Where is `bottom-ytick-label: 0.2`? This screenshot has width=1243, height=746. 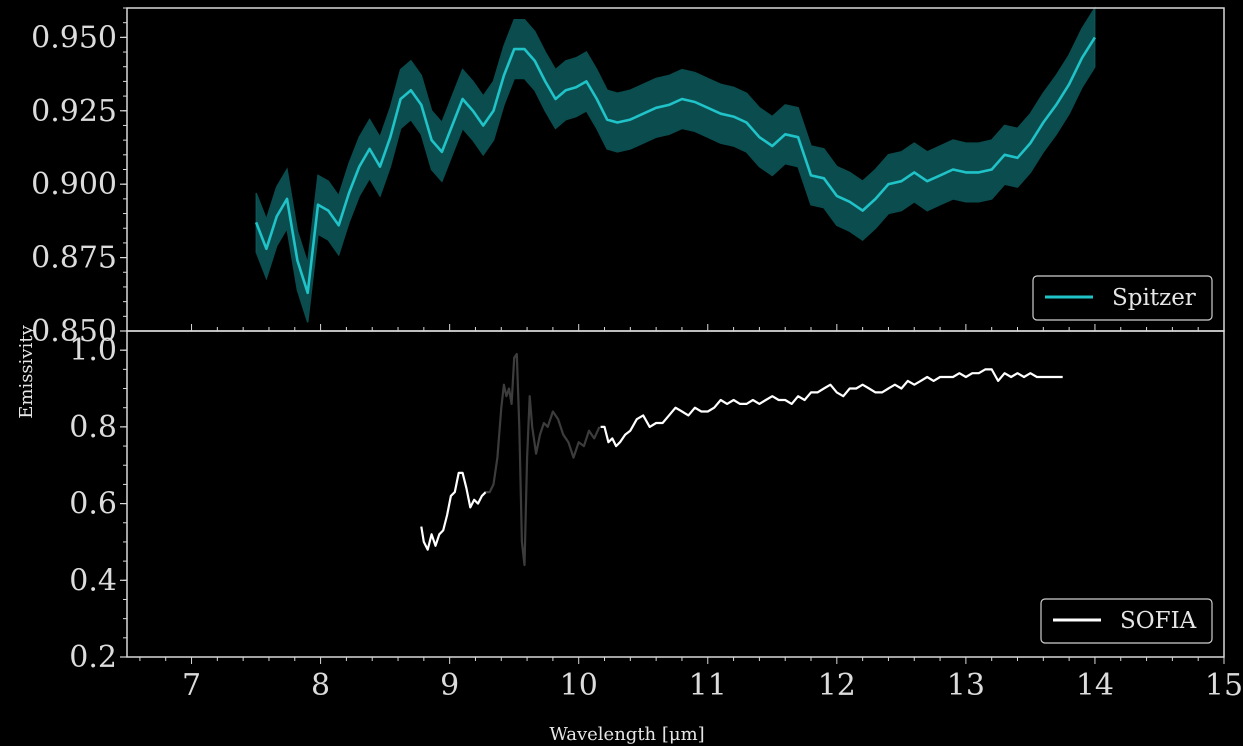 bottom-ytick-label: 0.2 is located at coordinates (93, 657).